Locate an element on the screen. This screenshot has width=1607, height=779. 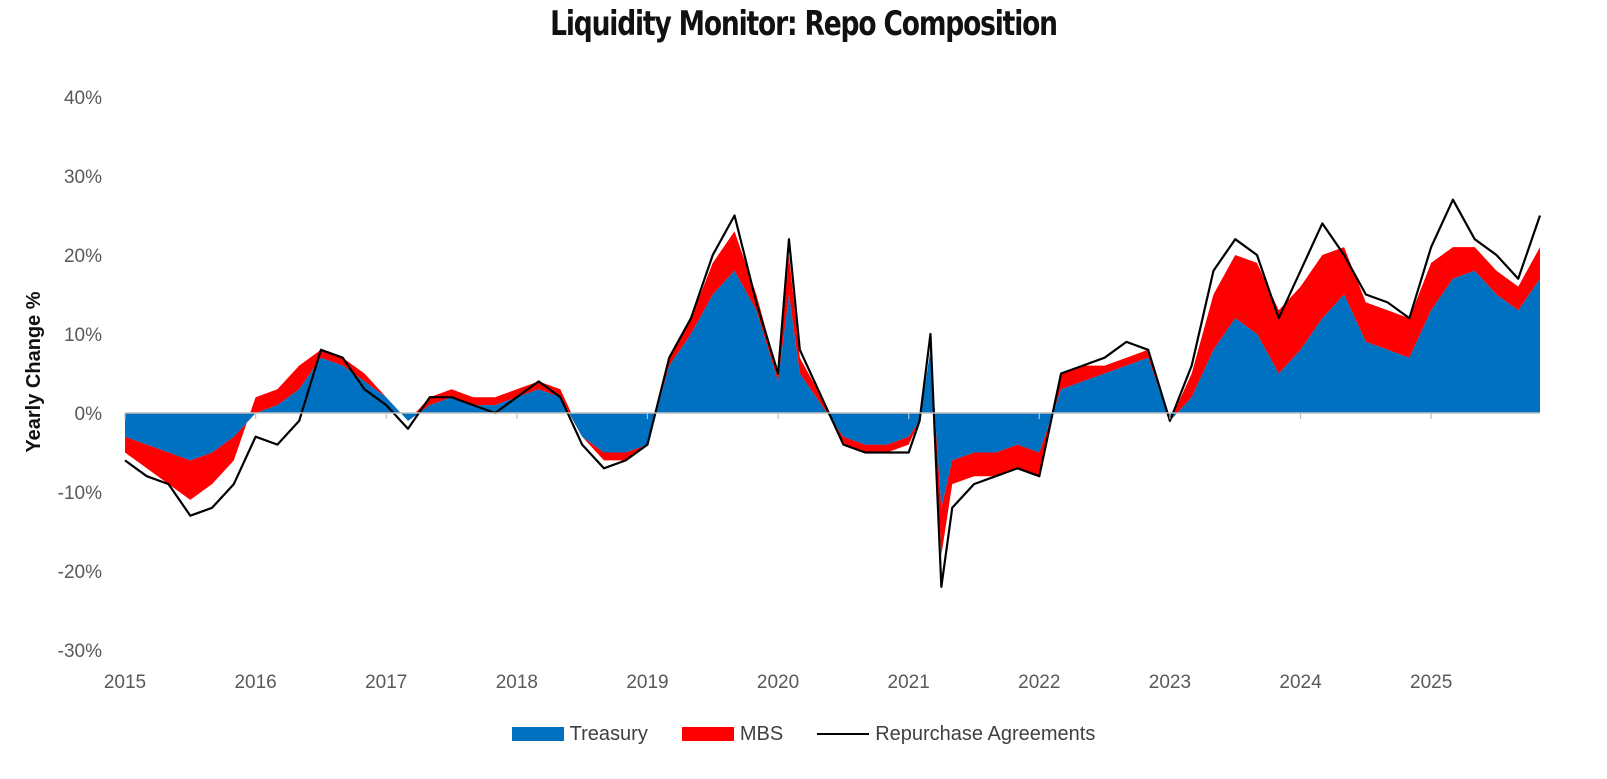
x-tick-label: 2016 is located at coordinates (255, 682).